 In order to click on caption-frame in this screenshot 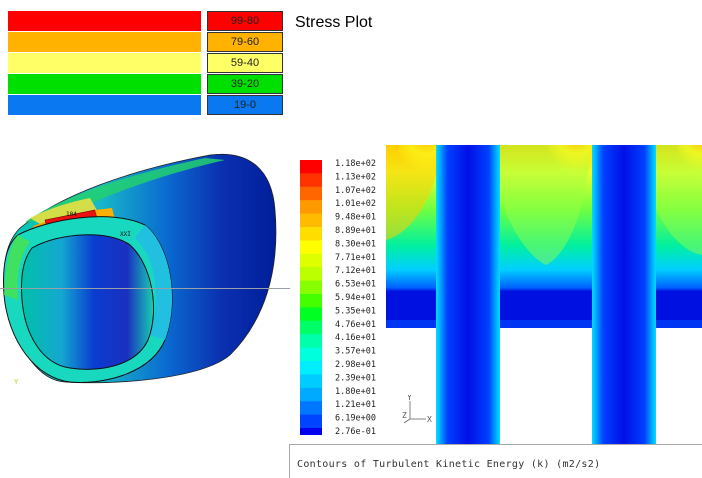, I will do `click(495, 461)`.